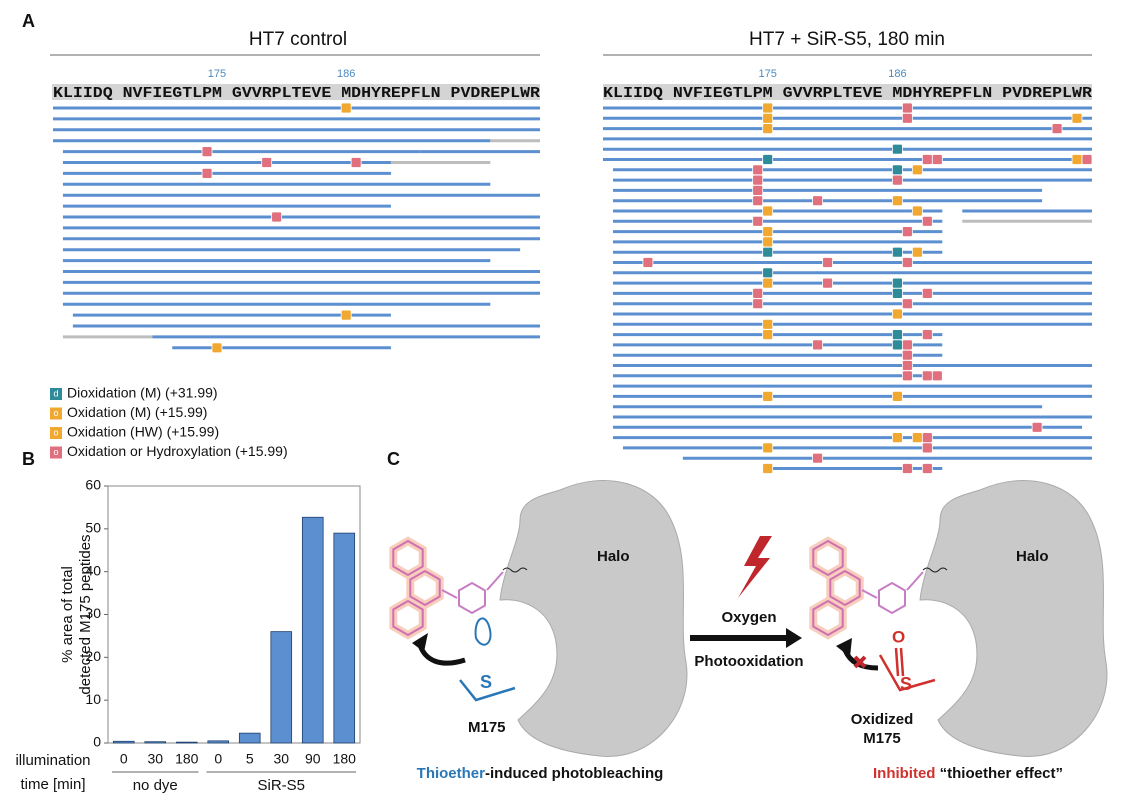  What do you see at coordinates (487, 690) in the screenshot?
I see `thioether` at bounding box center [487, 690].